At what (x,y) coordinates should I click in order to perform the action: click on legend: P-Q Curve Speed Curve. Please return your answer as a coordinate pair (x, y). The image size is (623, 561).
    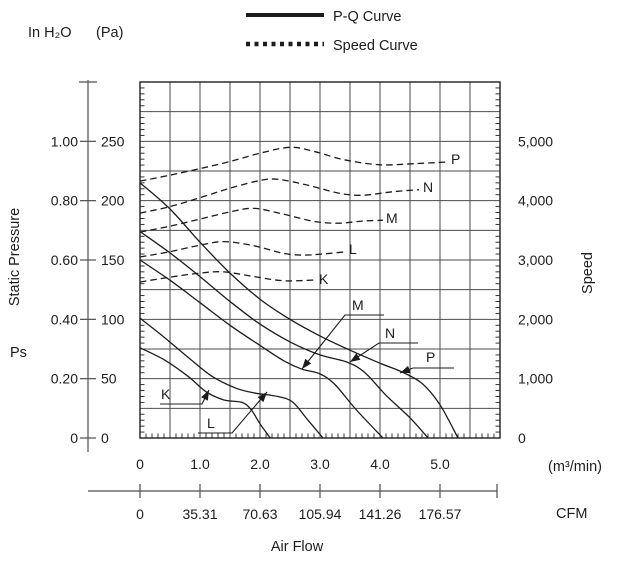
    Looking at the image, I should click on (332, 31).